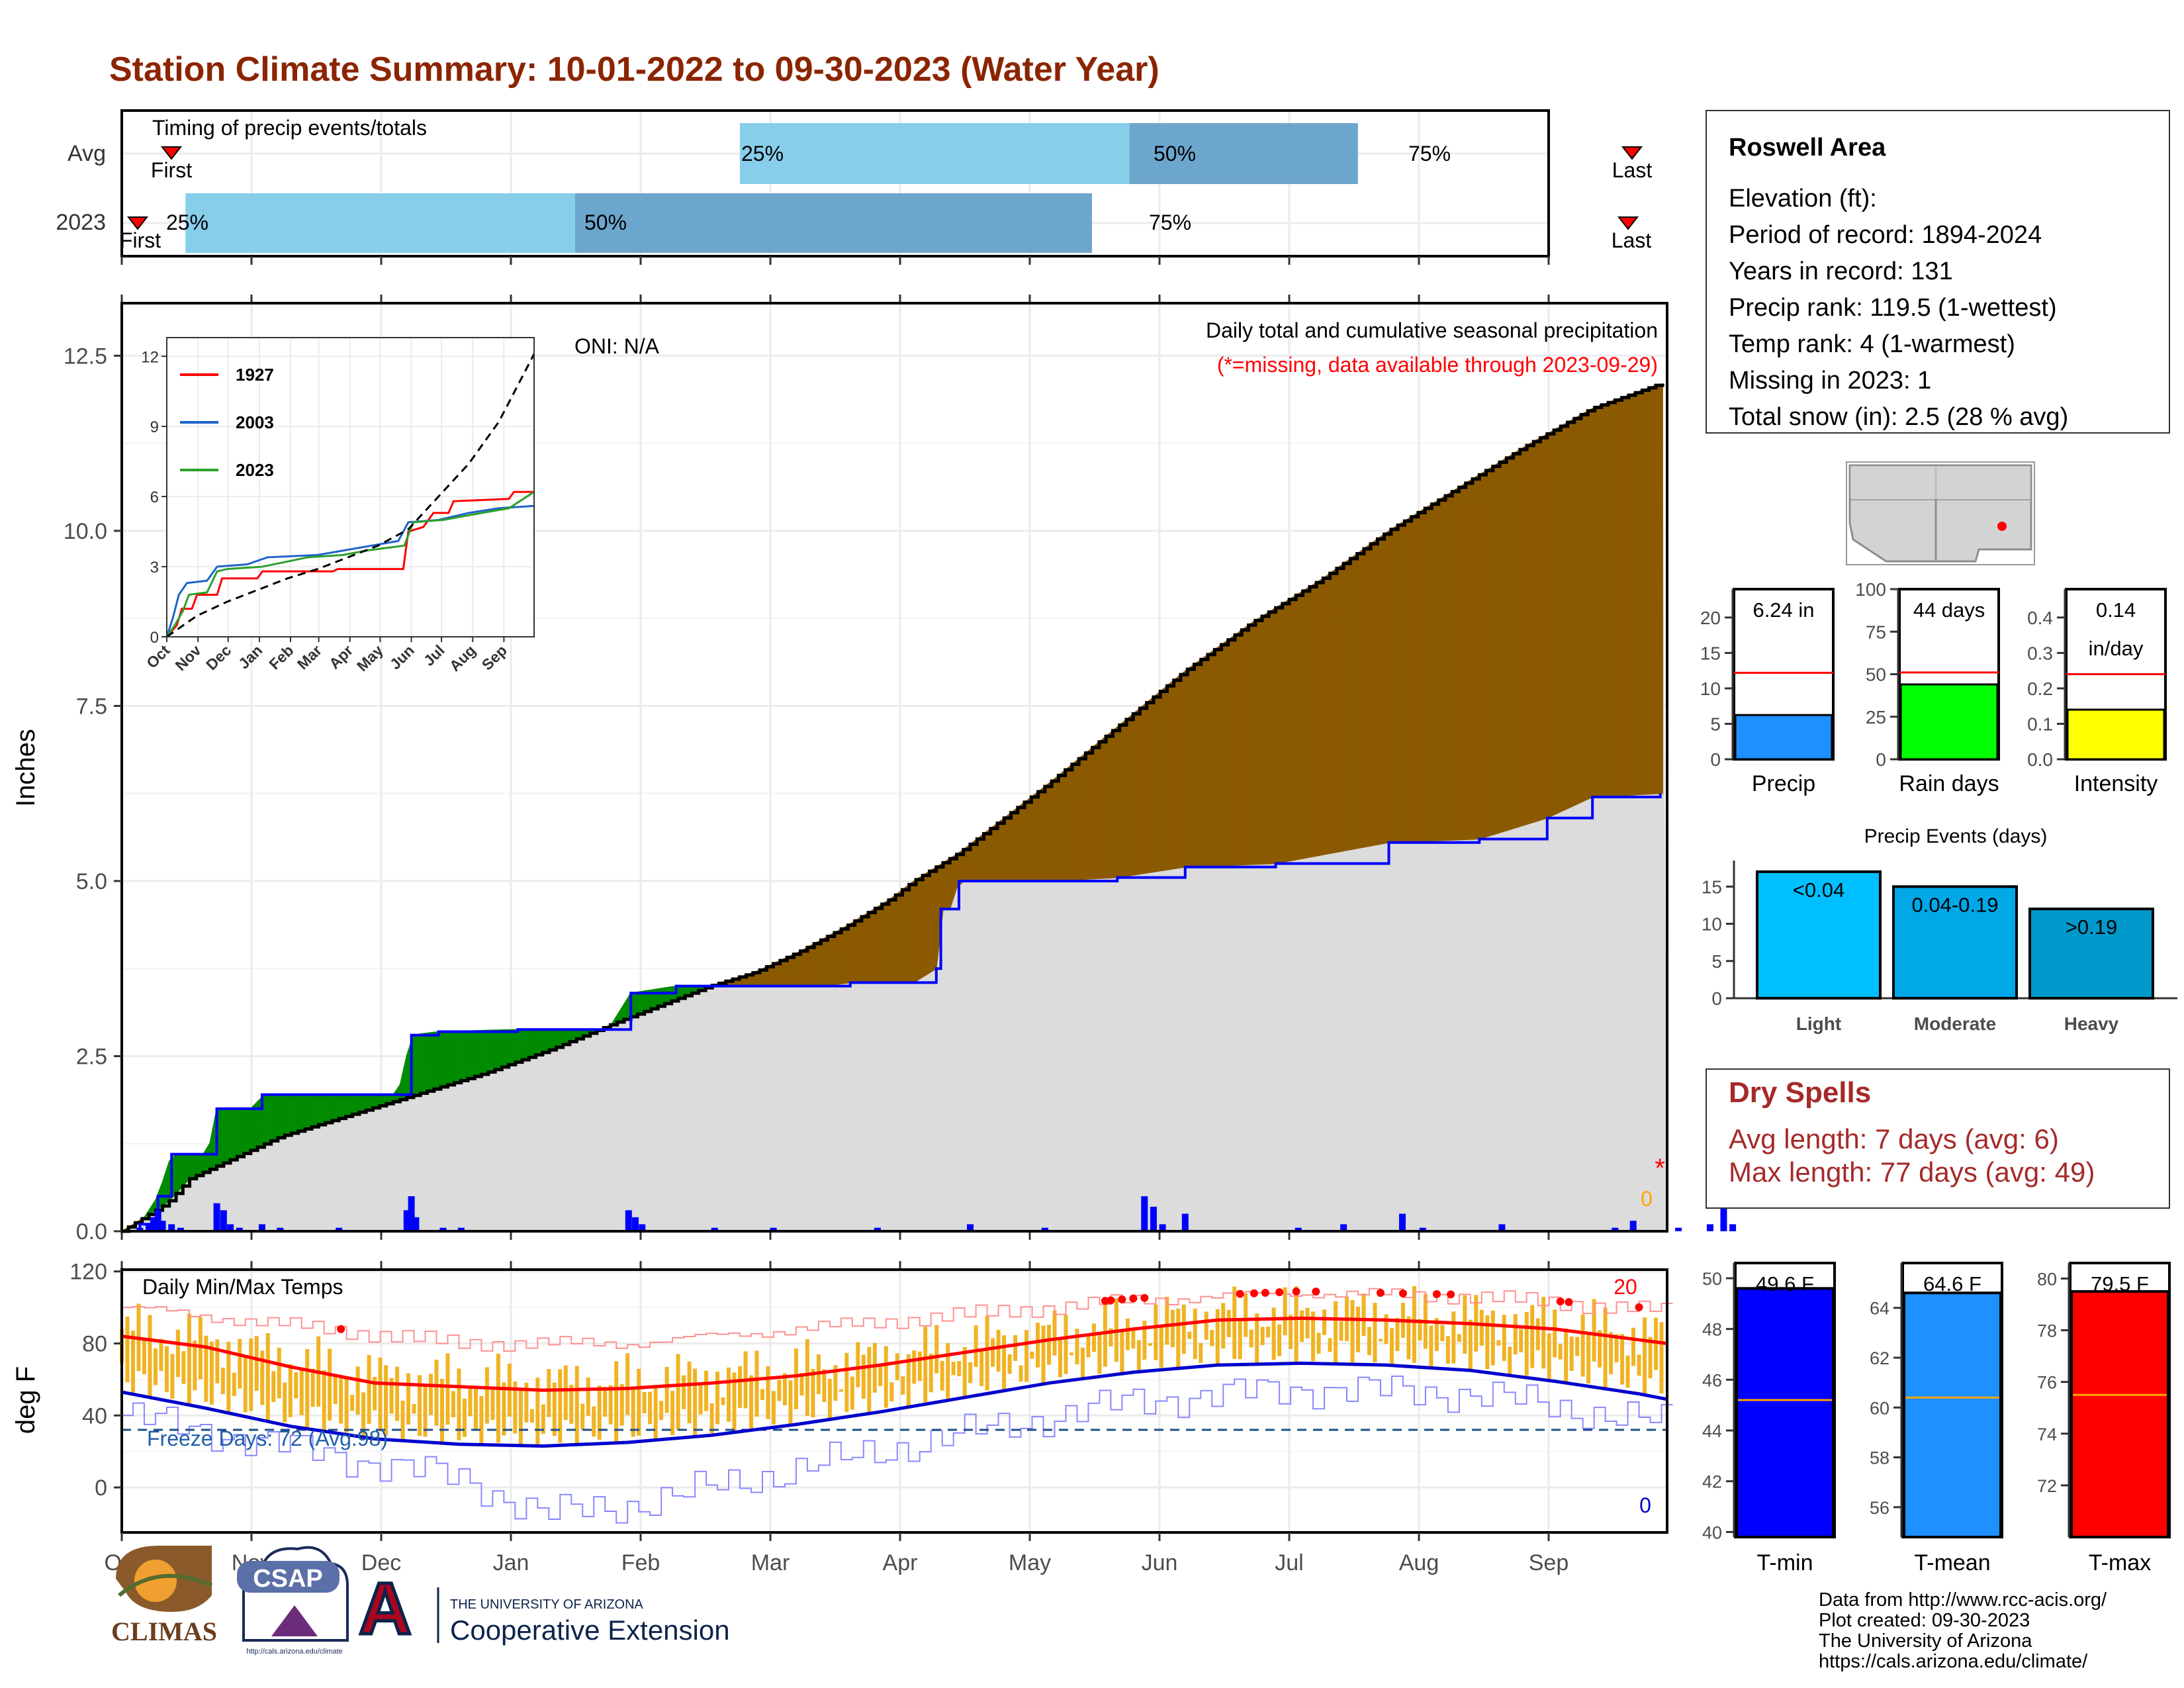 This screenshot has height=1688, width=2184. Describe the element at coordinates (1938, 272) in the screenshot. I see `station-info-frame` at that location.